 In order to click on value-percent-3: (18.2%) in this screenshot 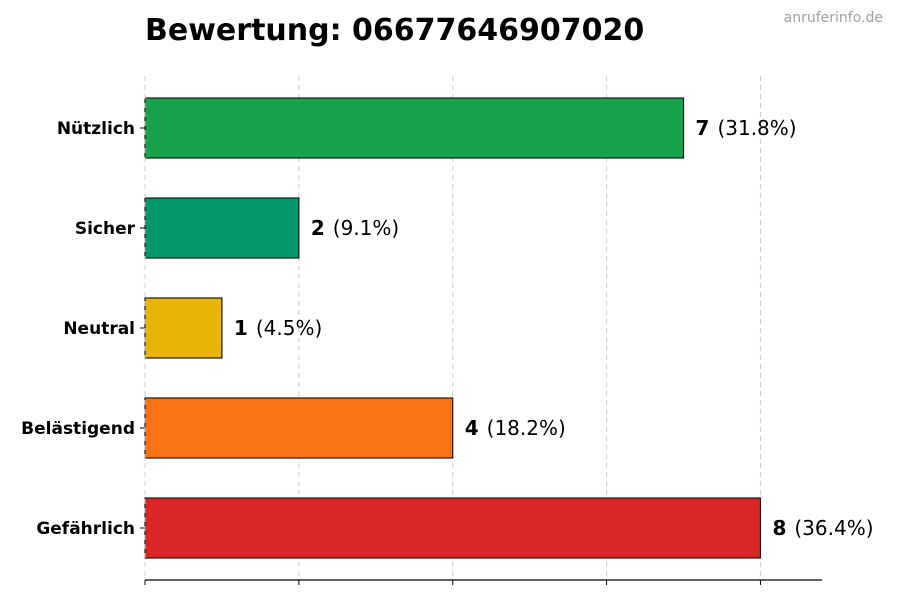, I will do `click(526, 428)`.